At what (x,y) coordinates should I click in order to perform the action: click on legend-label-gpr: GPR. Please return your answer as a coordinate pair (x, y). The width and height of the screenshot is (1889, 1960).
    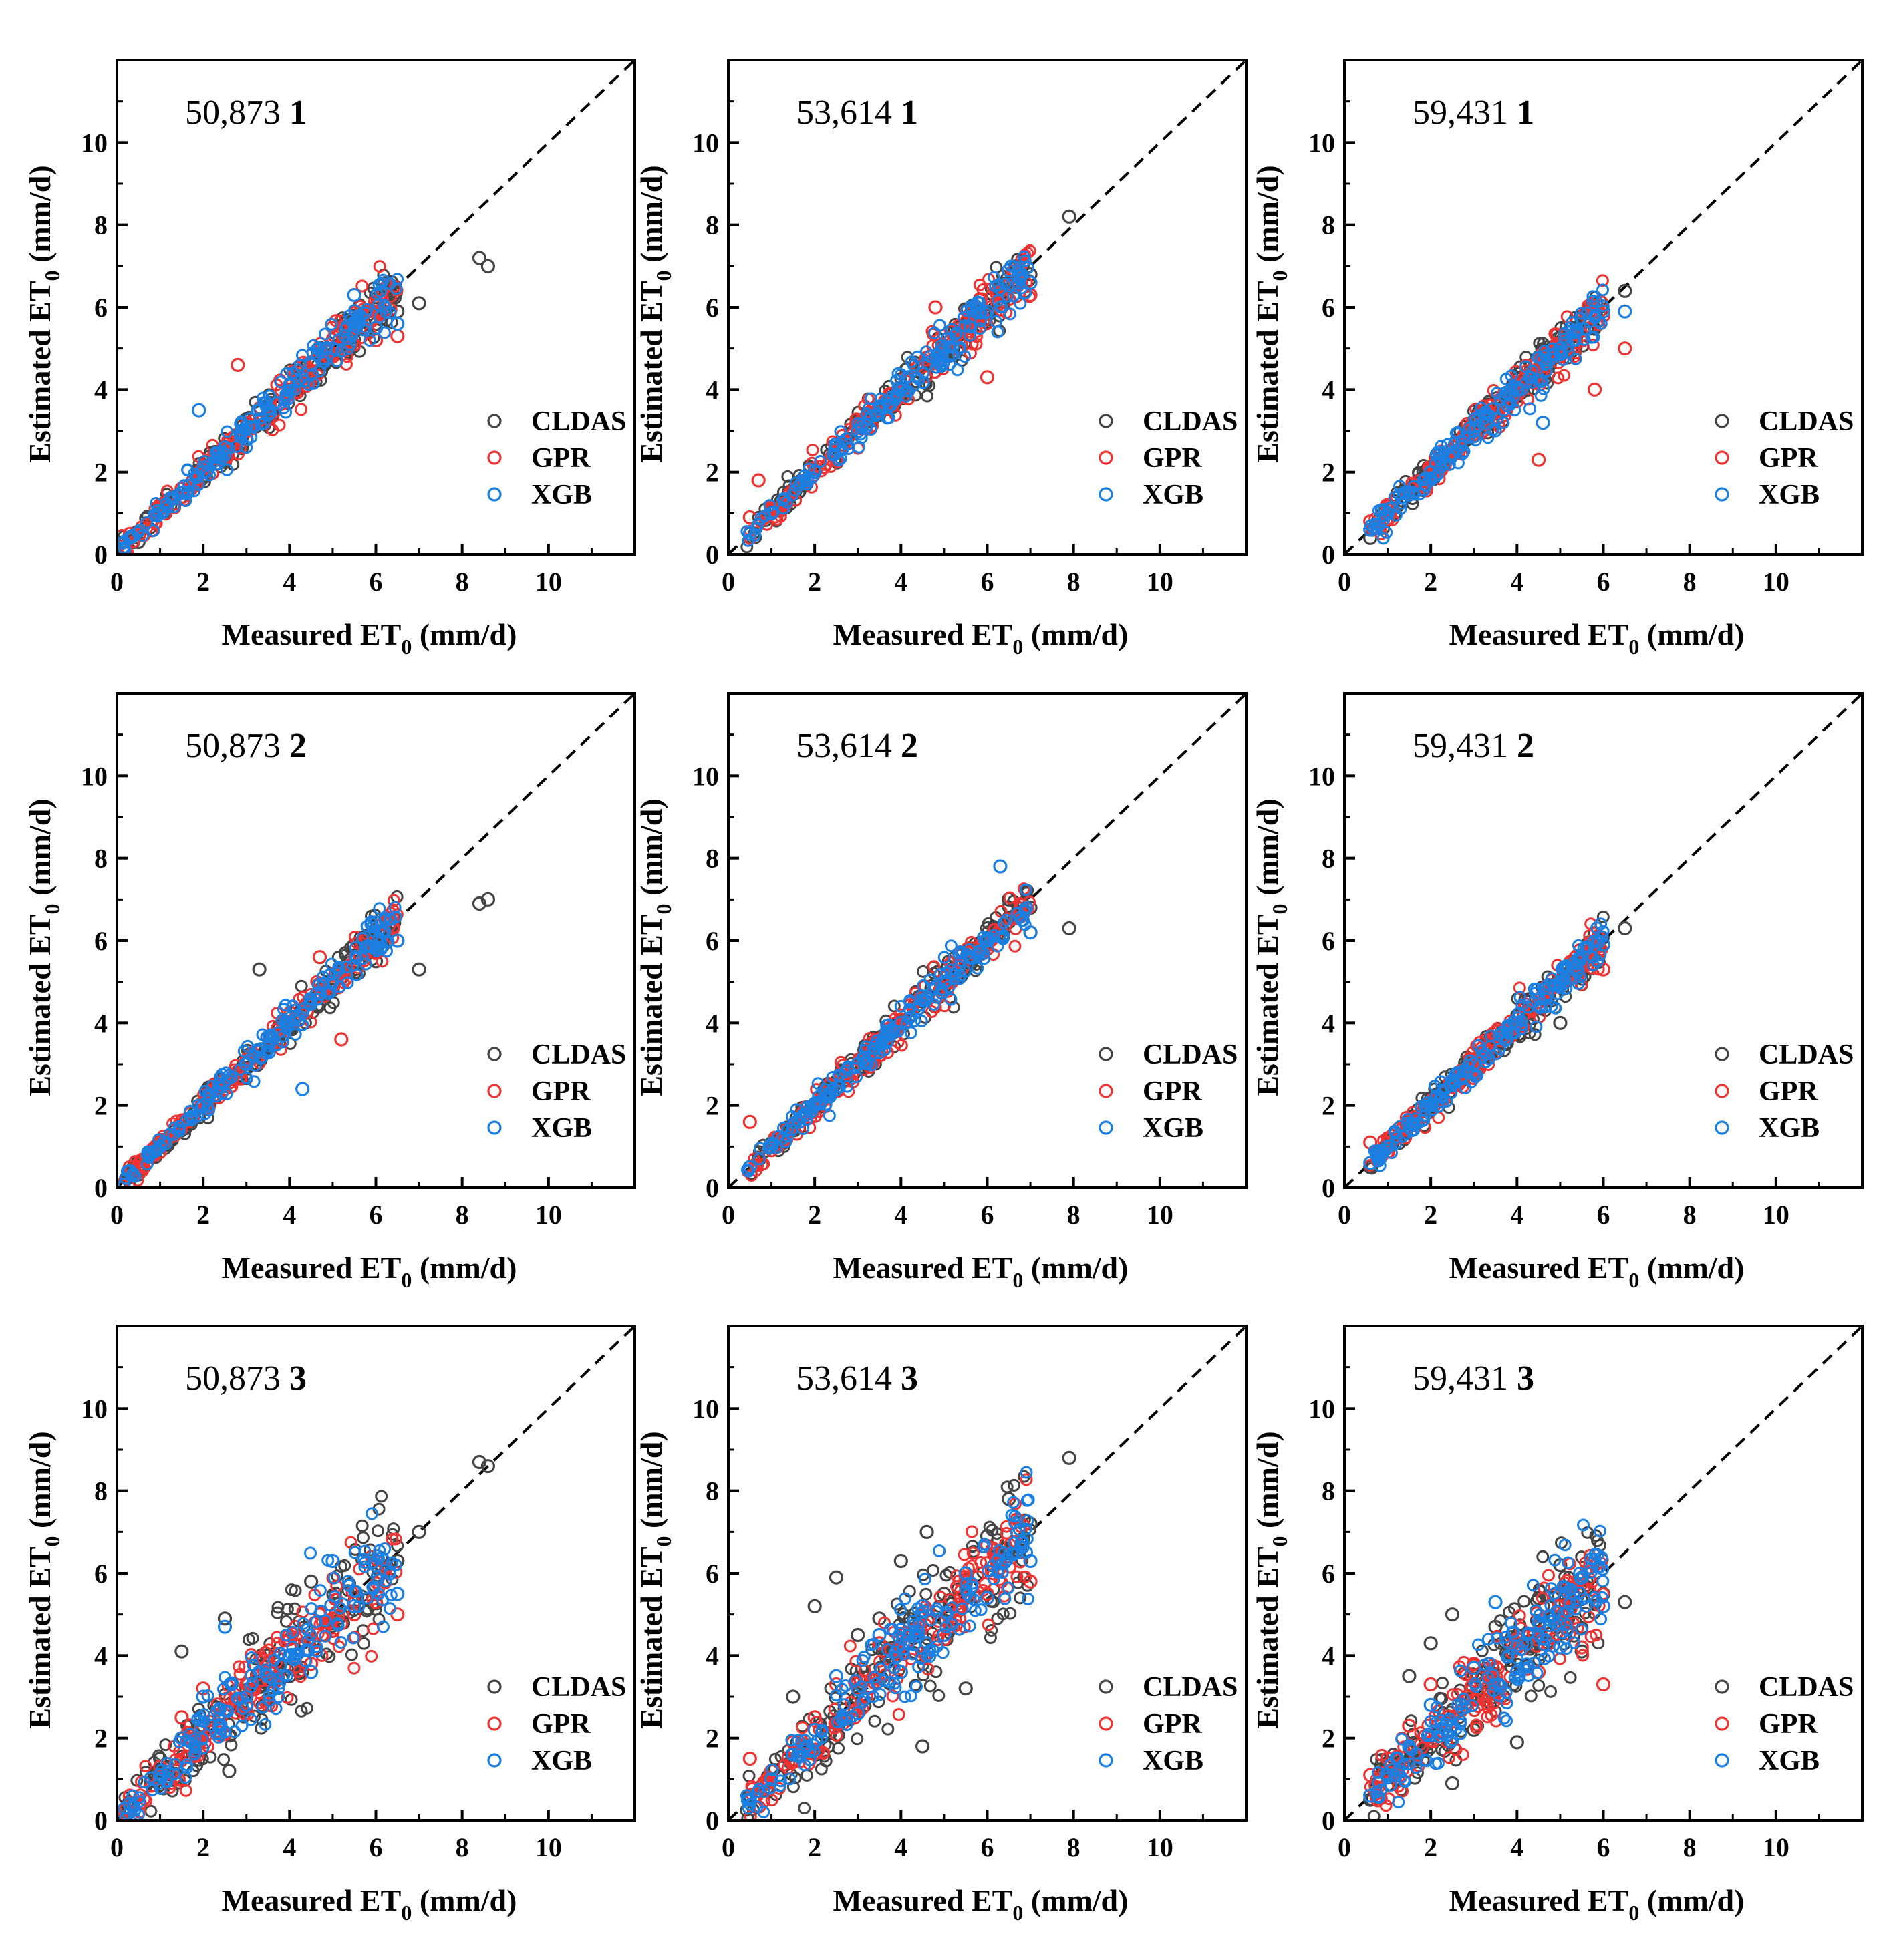
    Looking at the image, I should click on (561, 1091).